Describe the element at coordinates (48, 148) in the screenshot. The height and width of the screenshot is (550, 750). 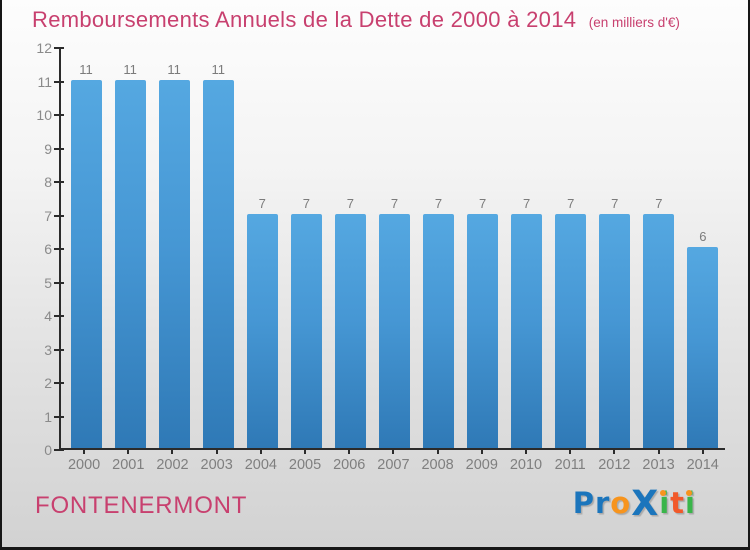
I see `y-tick-label: 9` at that location.